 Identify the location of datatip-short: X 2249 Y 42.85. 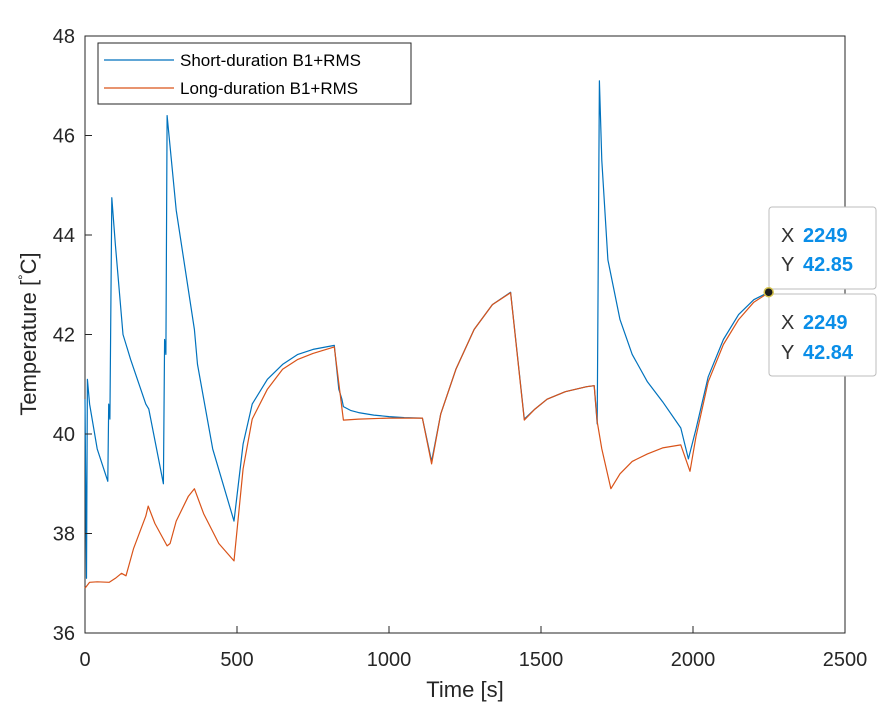
(822, 248).